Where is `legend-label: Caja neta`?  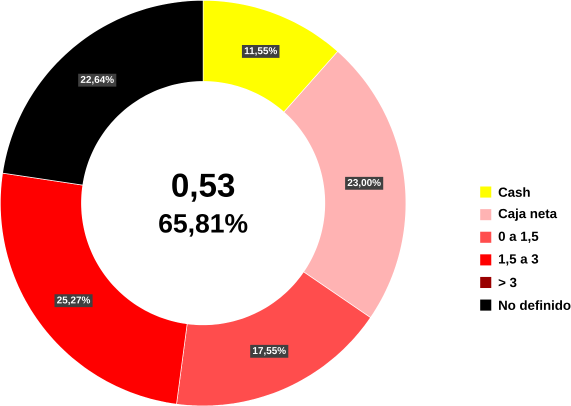
legend-label: Caja neta is located at coordinates (528, 214).